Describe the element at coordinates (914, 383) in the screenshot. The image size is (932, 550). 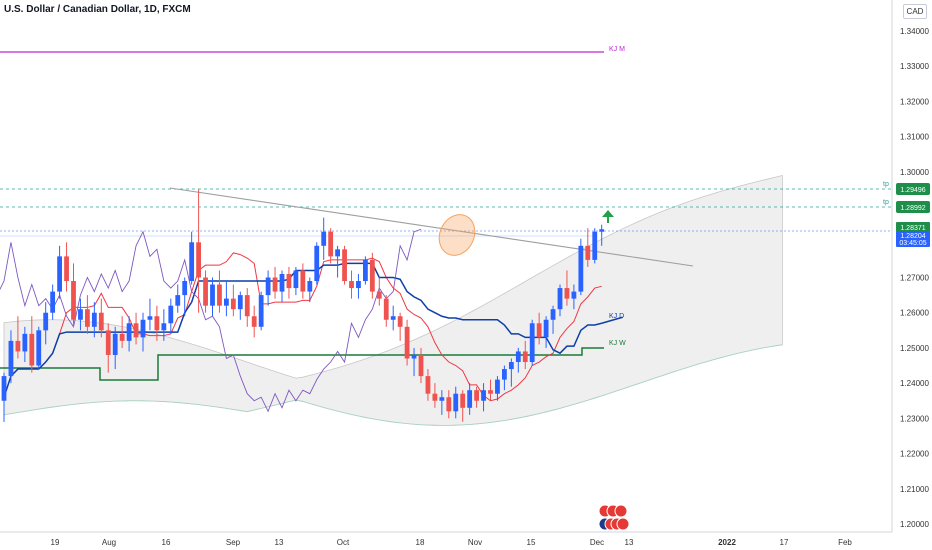
I see `price-tick-label: 1.24000` at that location.